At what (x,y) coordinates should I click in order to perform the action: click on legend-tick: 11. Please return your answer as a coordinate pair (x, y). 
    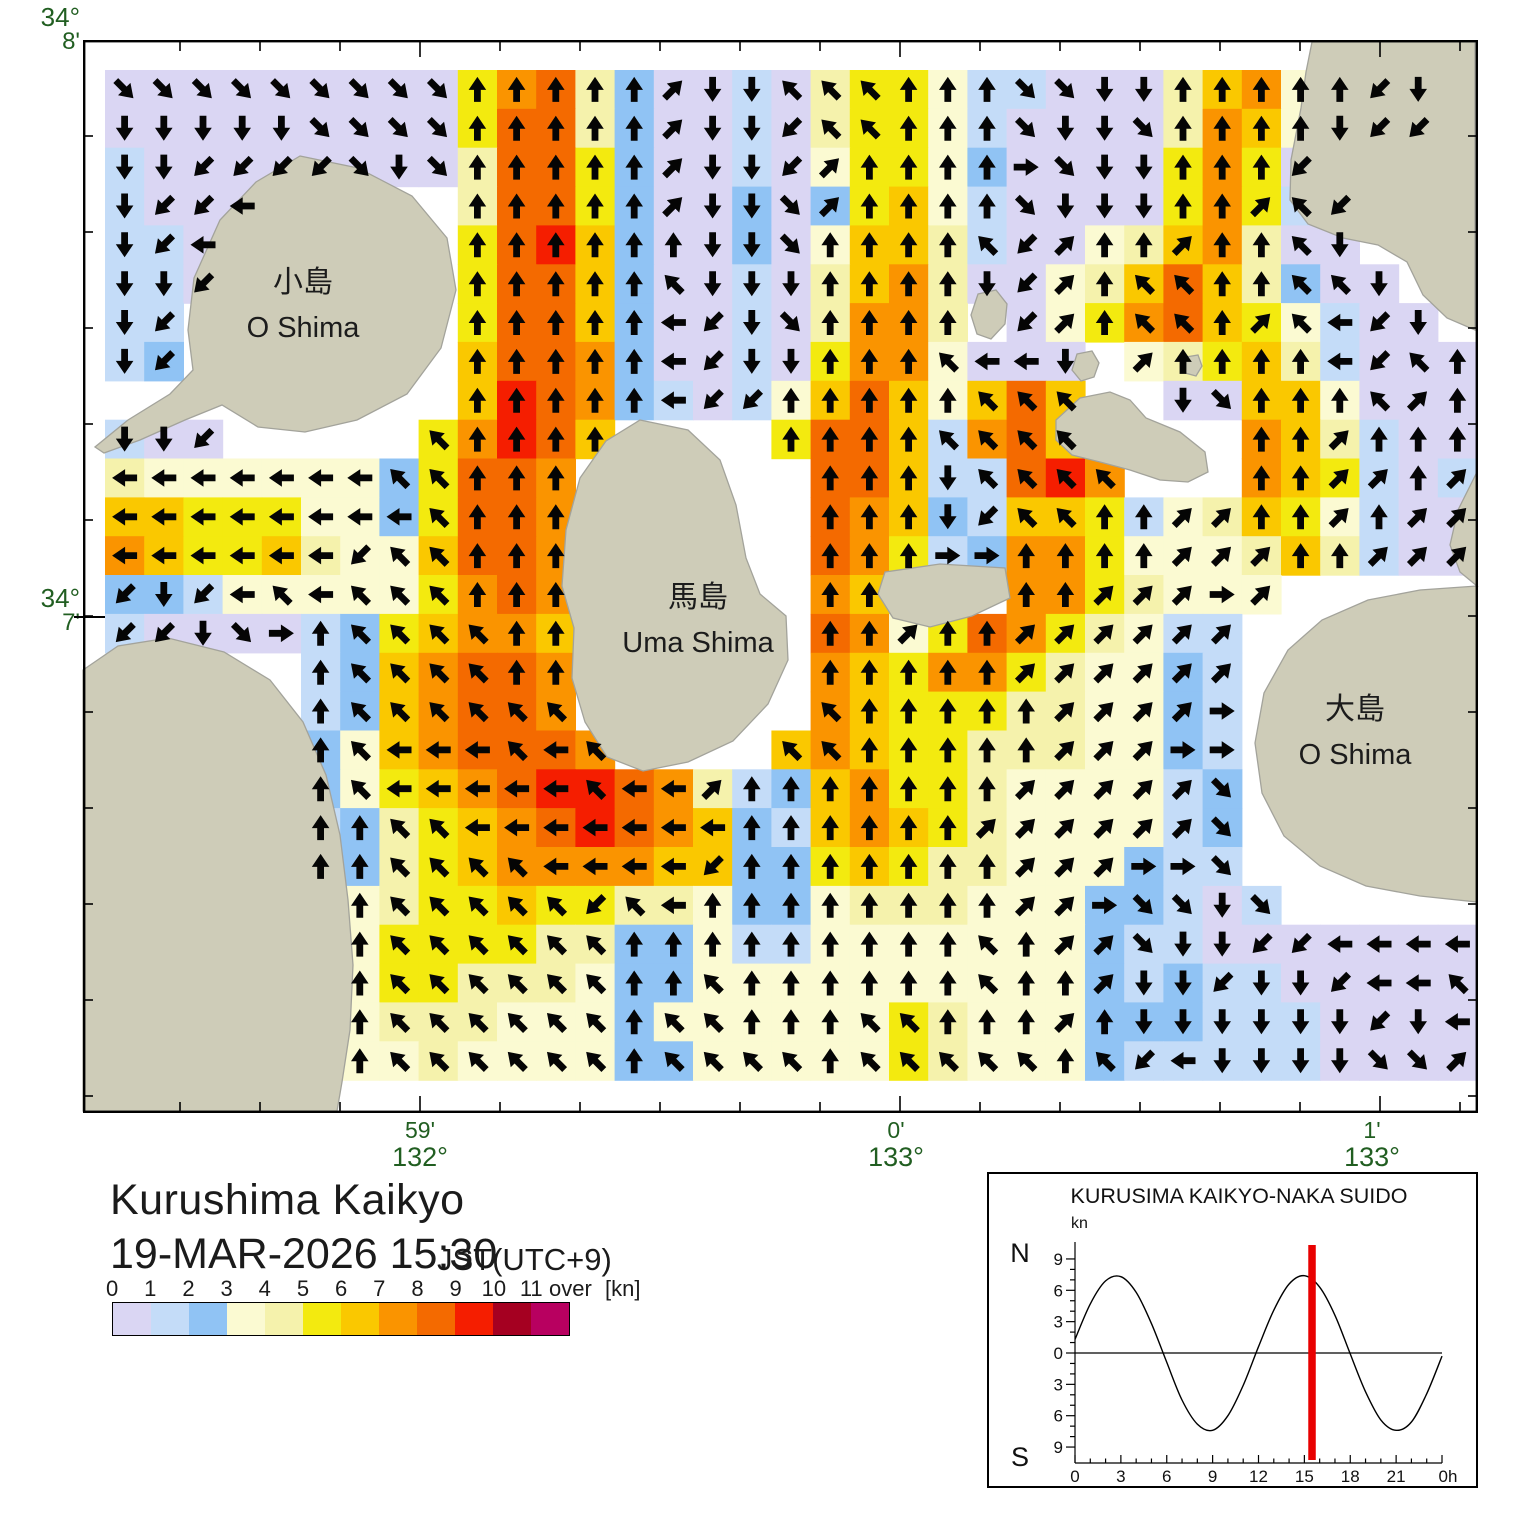
    Looking at the image, I should click on (531, 1288).